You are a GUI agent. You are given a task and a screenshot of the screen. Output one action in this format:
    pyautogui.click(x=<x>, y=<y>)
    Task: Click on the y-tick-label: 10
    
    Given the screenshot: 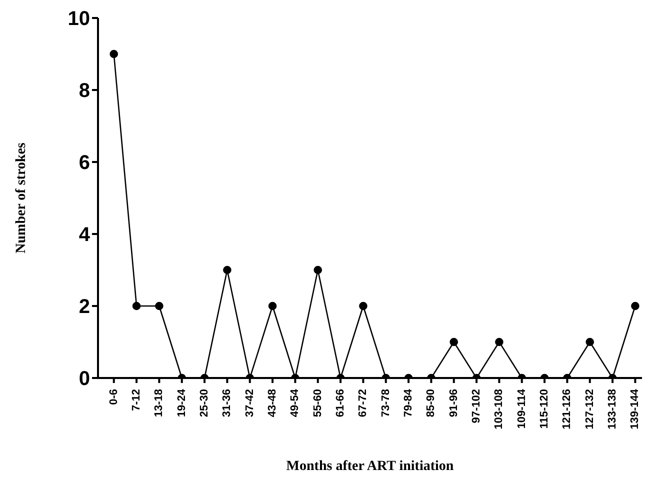 What is the action you would take?
    pyautogui.click(x=79, y=19)
    